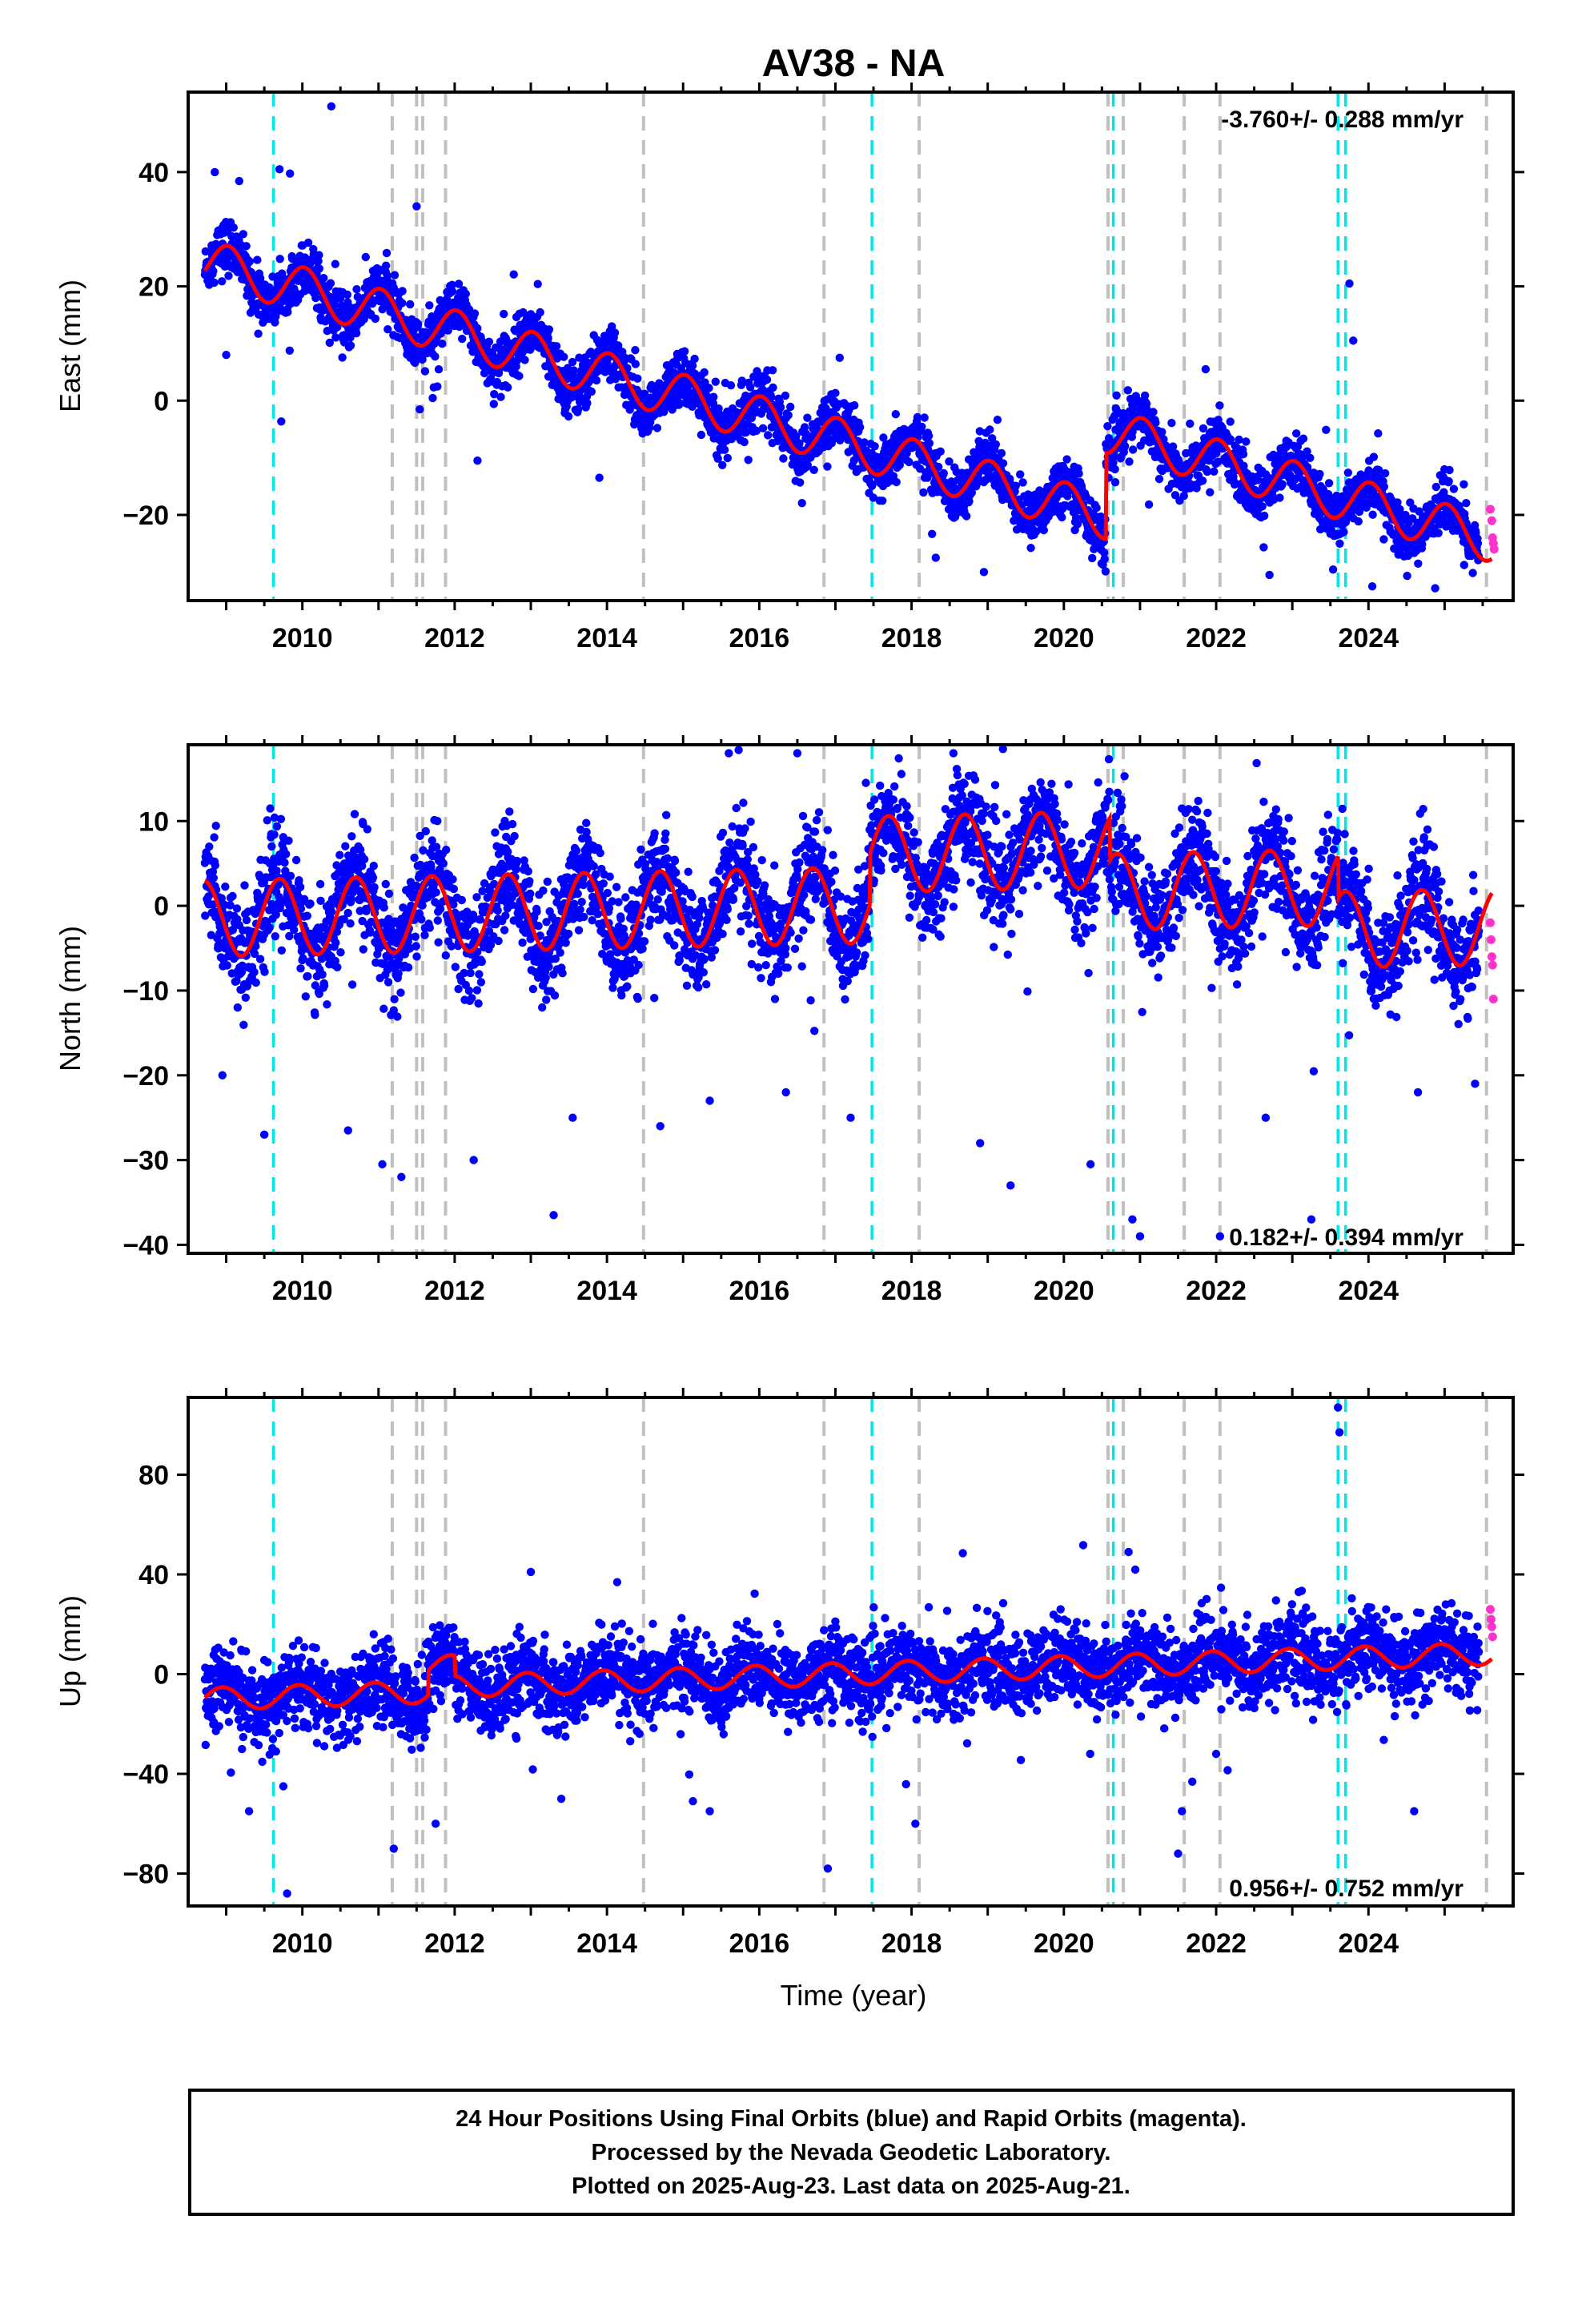 The width and height of the screenshot is (1582, 2324). What do you see at coordinates (154, 173) in the screenshot?
I see `y-tick-label-east: 40` at bounding box center [154, 173].